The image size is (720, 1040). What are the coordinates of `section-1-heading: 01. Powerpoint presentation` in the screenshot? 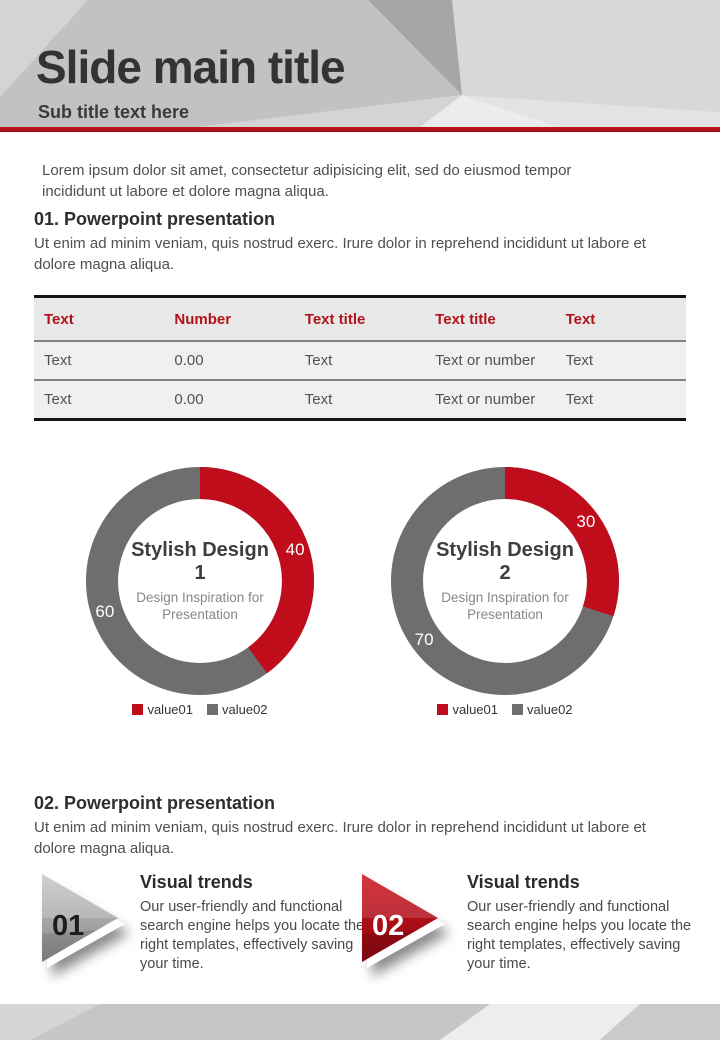 It's located at (155, 219).